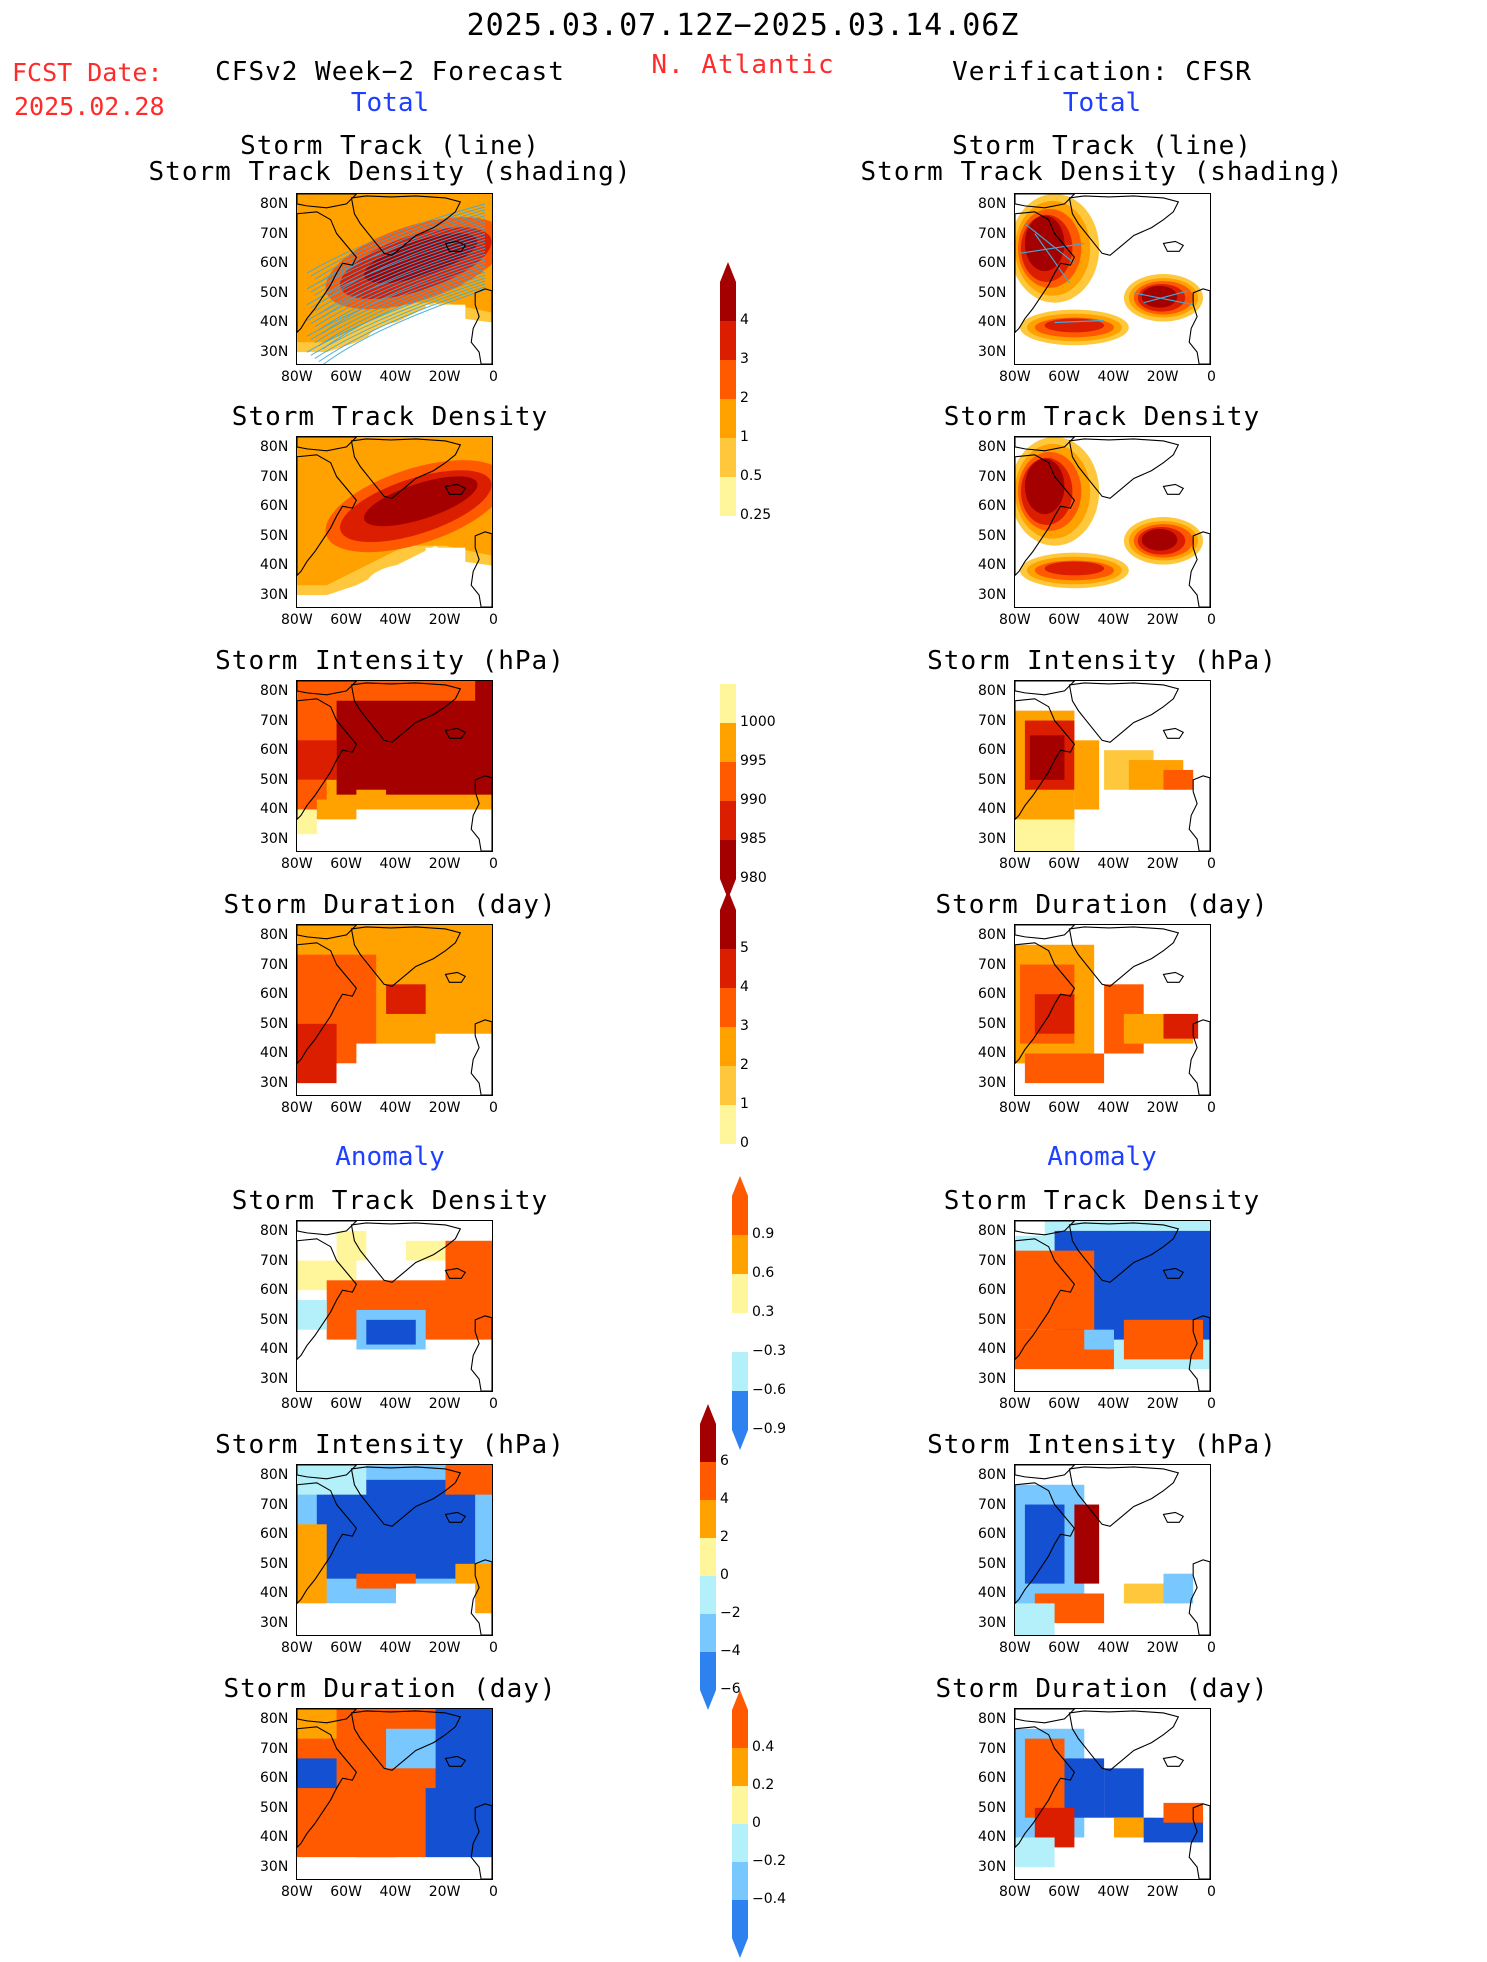 The width and height of the screenshot is (1487, 1962). Describe the element at coordinates (1102, 1445) in the screenshot. I see `panel-title: Storm Intensity (hPa)` at that location.